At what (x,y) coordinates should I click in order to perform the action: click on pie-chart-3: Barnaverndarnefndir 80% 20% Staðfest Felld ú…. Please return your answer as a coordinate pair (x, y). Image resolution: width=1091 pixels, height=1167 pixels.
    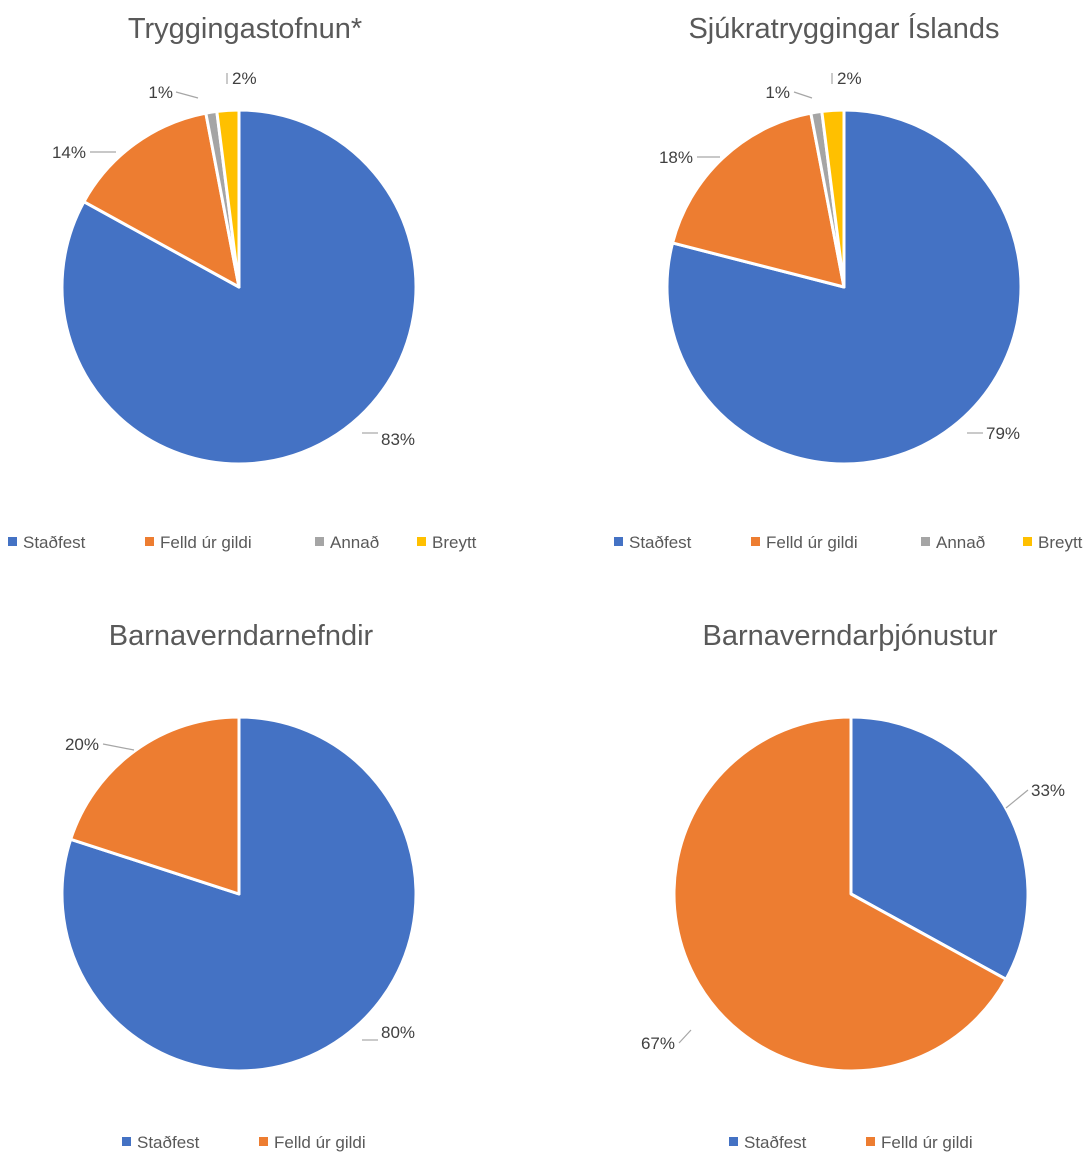
    Looking at the image, I should click on (239, 886).